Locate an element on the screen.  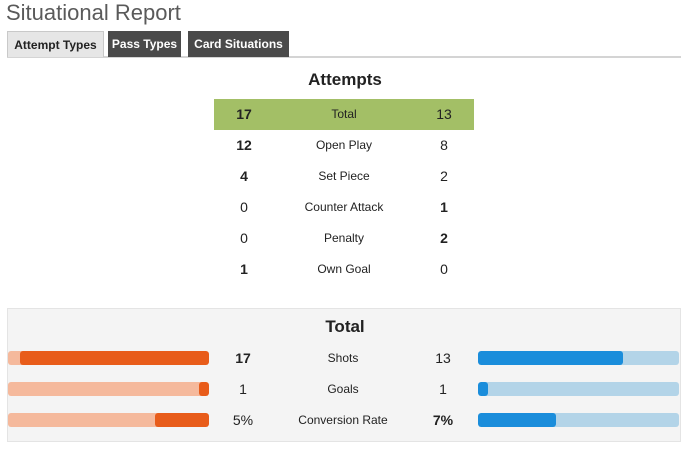
attempts-title: Attempts is located at coordinates (345, 79).